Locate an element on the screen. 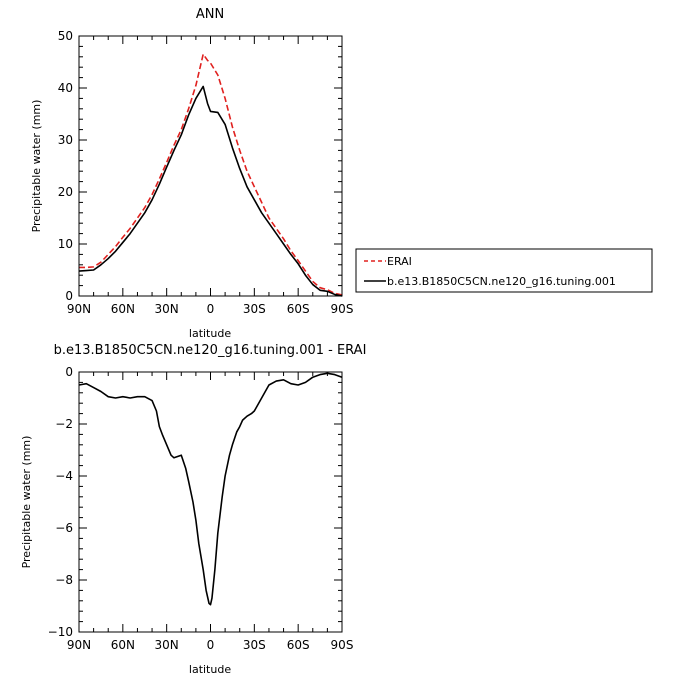 The width and height of the screenshot is (683, 682). y-tick-label: −10 is located at coordinates (60, 632).